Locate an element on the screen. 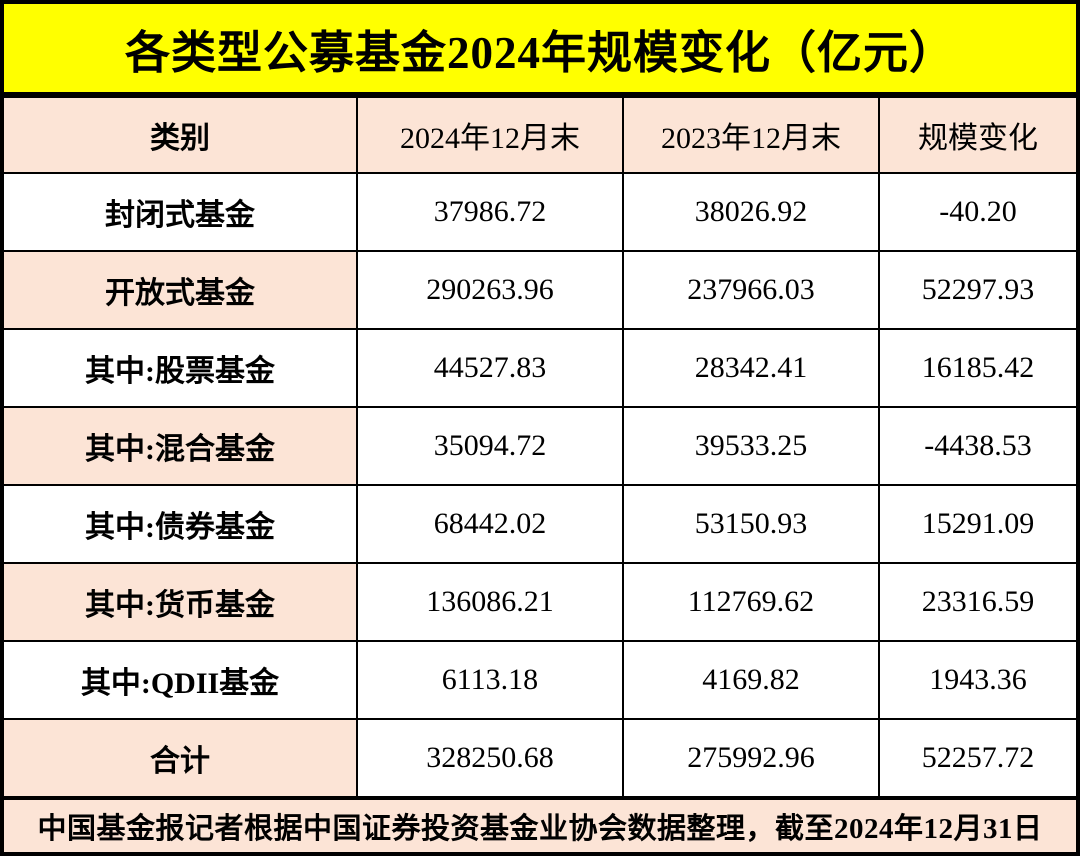 The height and width of the screenshot is (856, 1080). col-header-change: 规模变化 is located at coordinates (978, 135).